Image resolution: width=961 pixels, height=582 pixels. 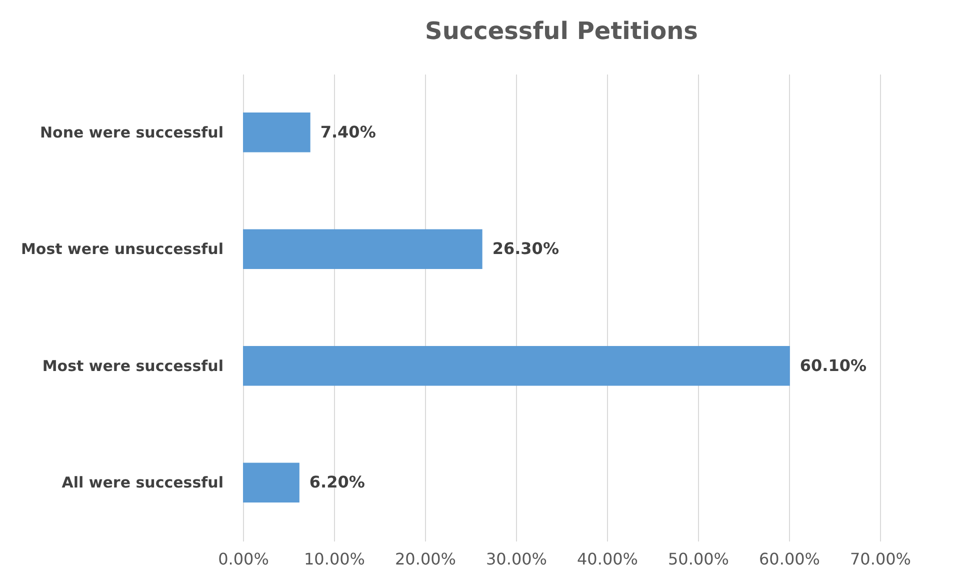 I want to click on x-tick-label: 20.00%, so click(x=425, y=559).